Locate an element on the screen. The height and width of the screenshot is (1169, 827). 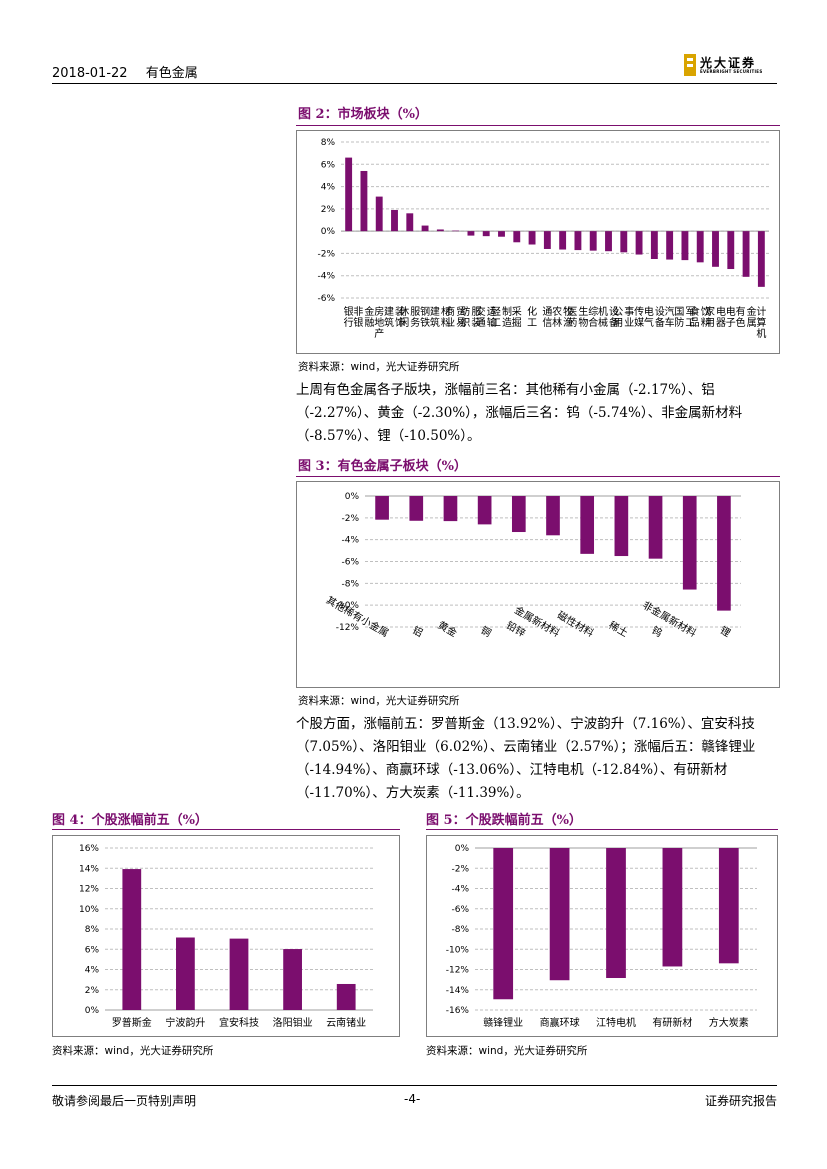
fig2-category-label: 机械设备 is located at coordinates (608, 317).